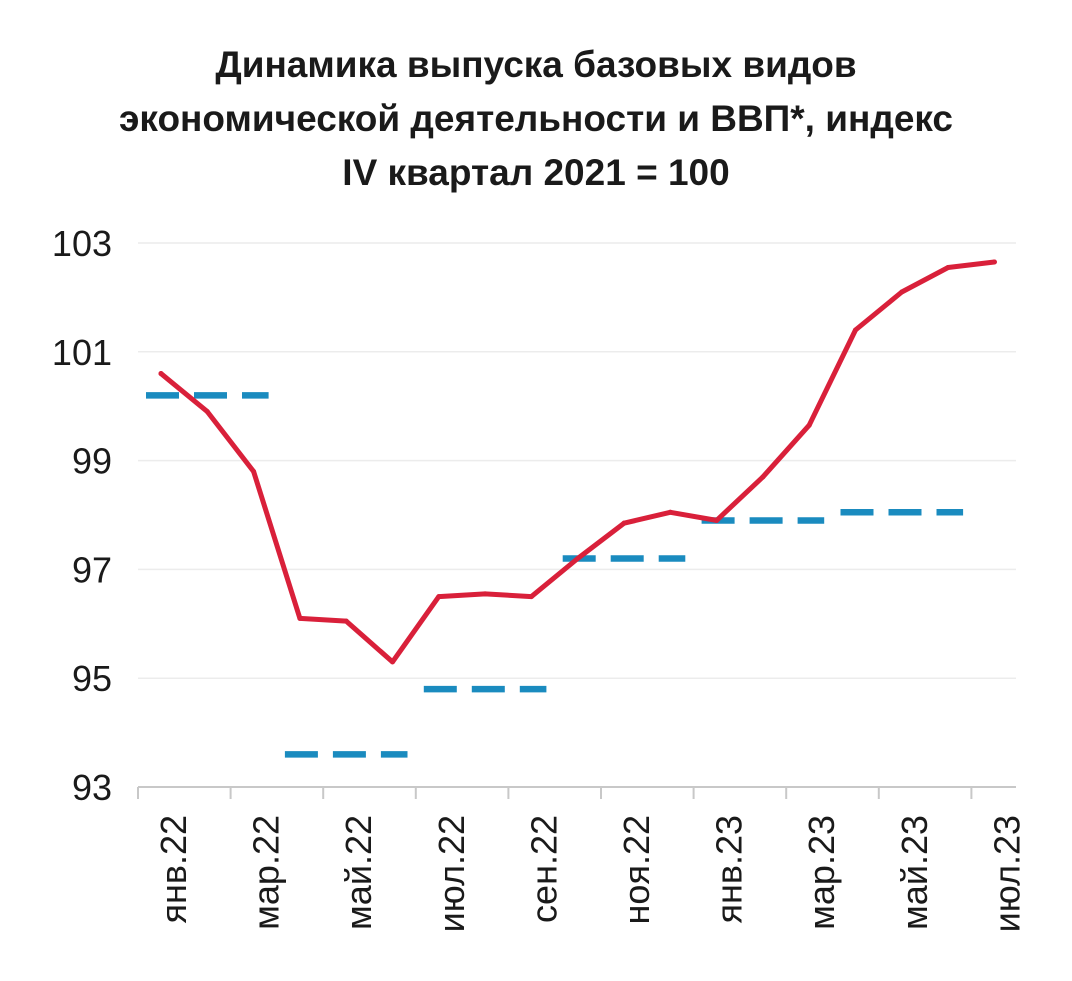 Image resolution: width=1072 pixels, height=981 pixels. I want to click on x-tick-label-5: ноя.22, so click(636, 869).